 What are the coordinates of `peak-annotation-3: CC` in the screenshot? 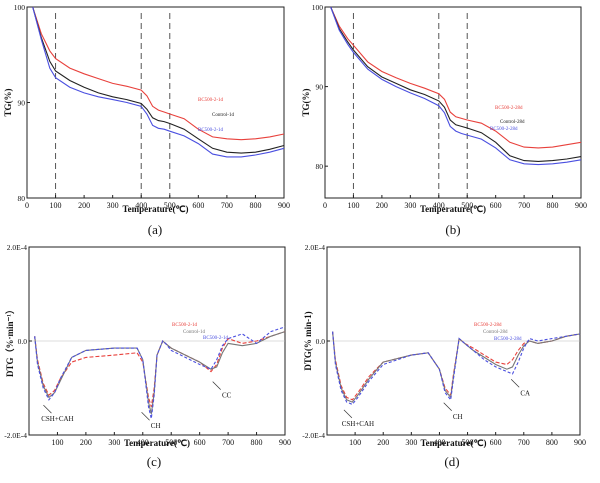 It's located at (227, 396).